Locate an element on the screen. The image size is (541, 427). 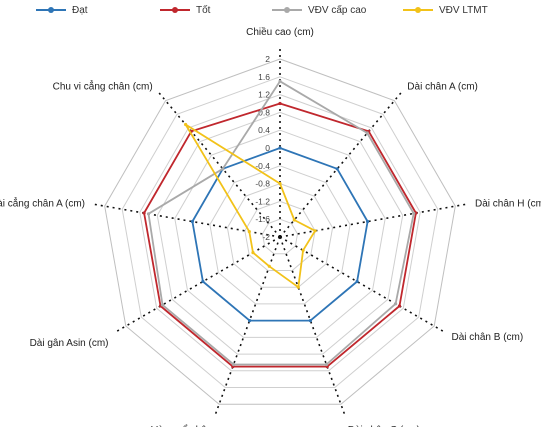
tick-label: 0.4 is located at coordinates (264, 130).